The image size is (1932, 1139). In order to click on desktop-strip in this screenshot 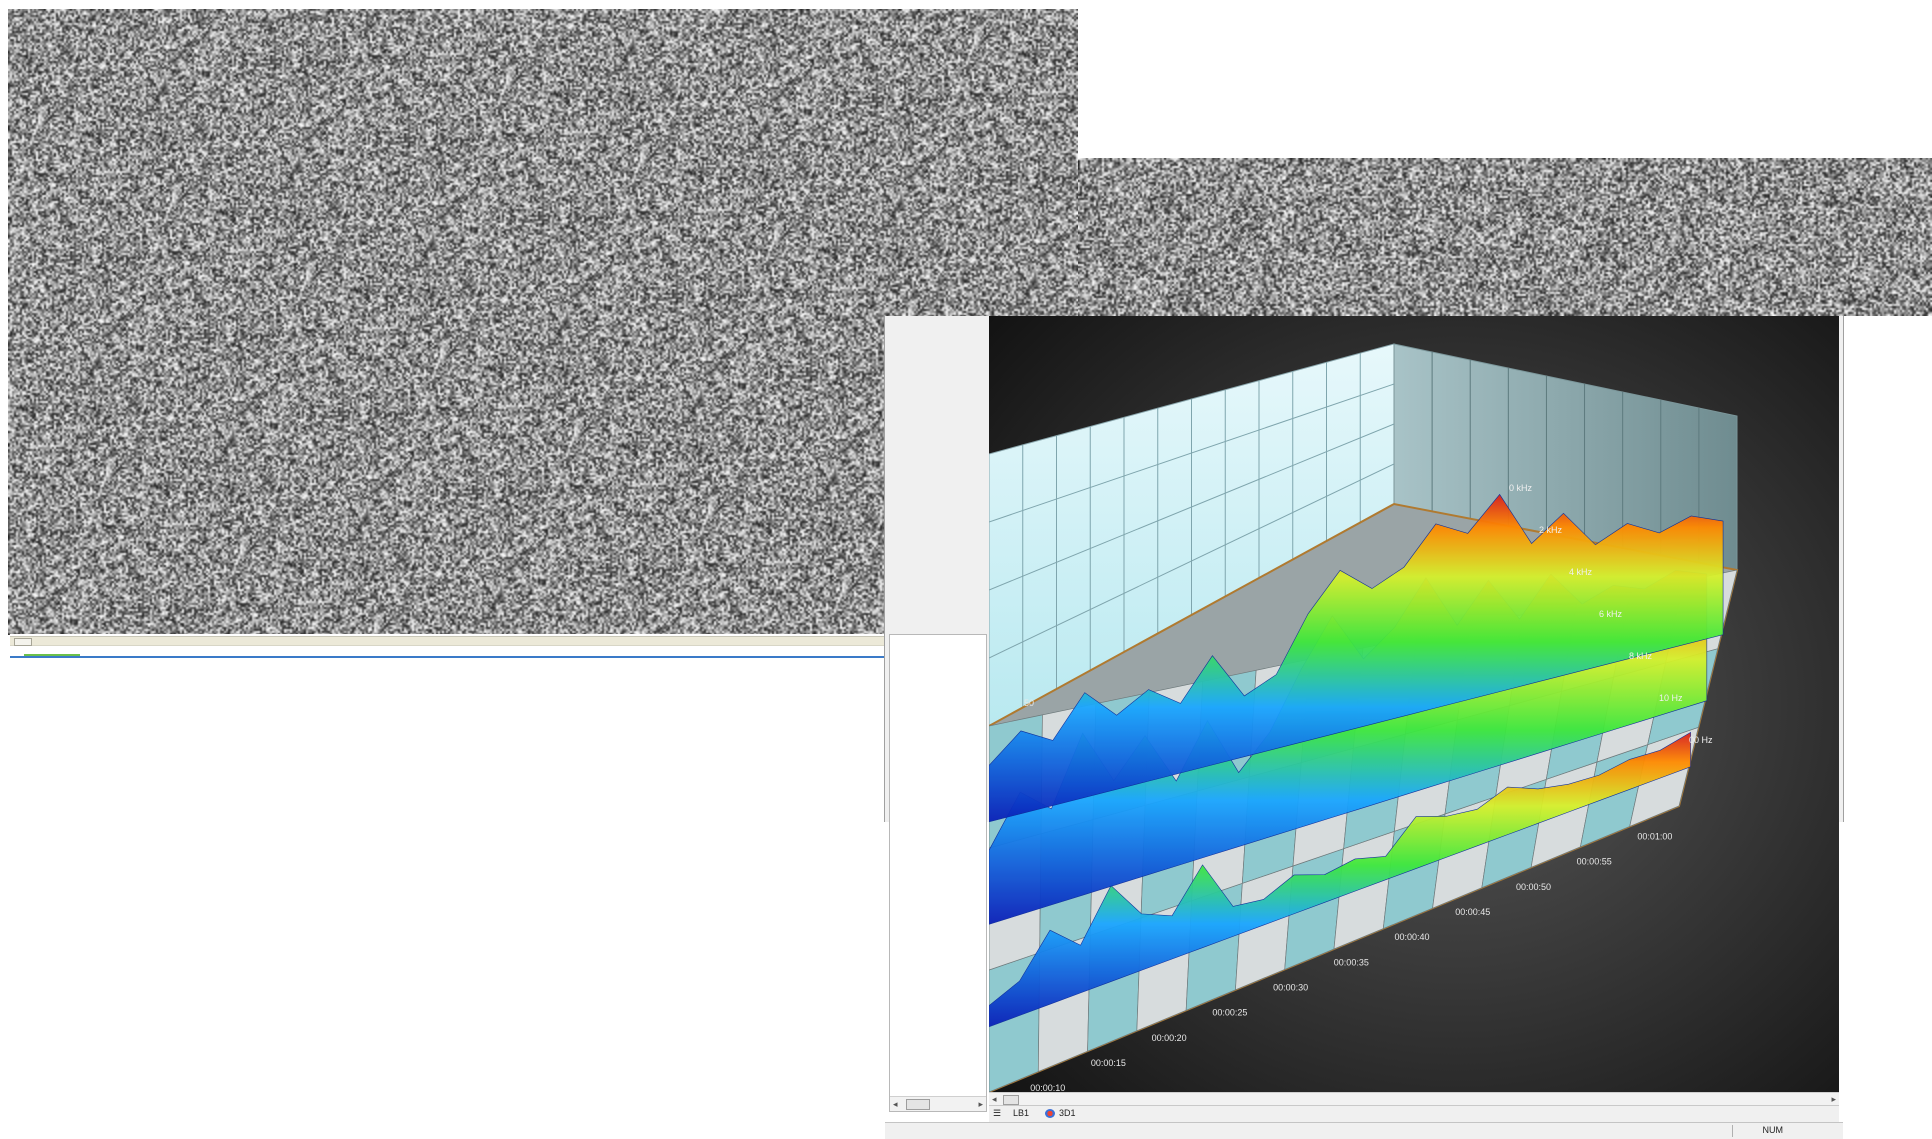, I will do `click(447, 647)`.